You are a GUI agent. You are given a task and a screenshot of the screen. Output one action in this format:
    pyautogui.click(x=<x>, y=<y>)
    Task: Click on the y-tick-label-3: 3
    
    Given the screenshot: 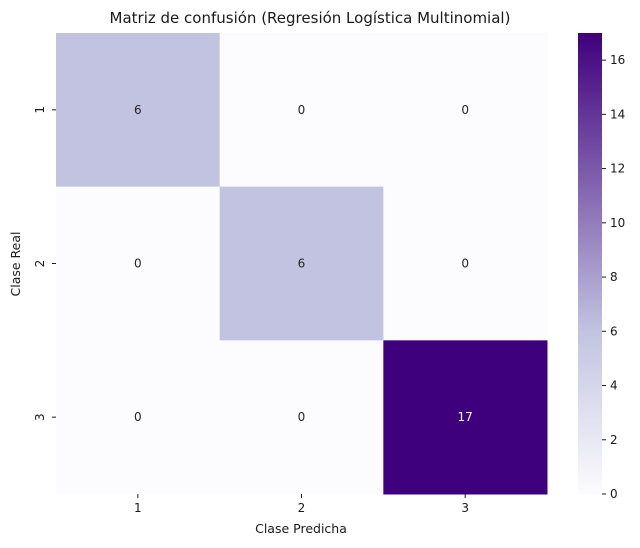 What is the action you would take?
    pyautogui.click(x=40, y=417)
    